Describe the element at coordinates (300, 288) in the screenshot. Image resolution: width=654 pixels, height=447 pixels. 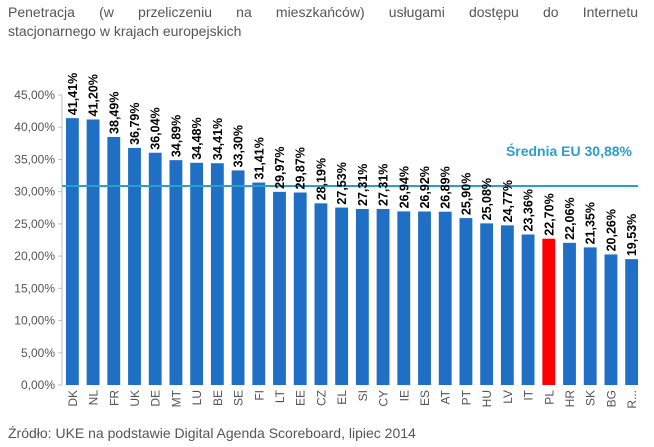
I see `bar-ee` at that location.